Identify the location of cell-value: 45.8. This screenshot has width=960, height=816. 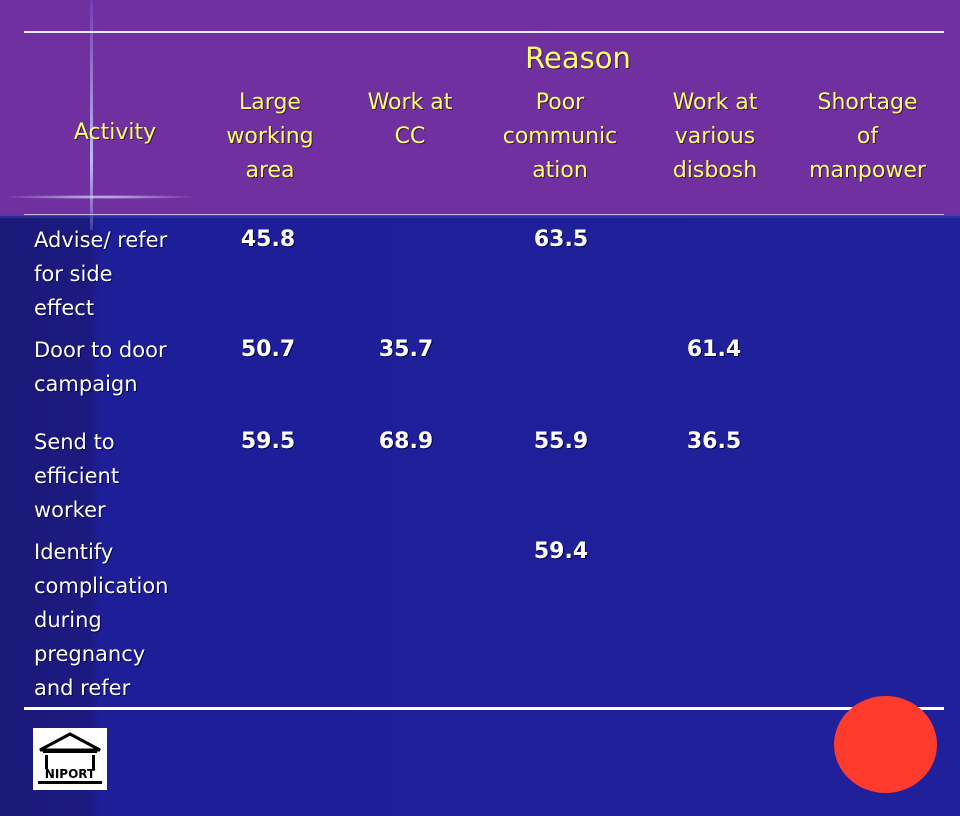
(268, 239).